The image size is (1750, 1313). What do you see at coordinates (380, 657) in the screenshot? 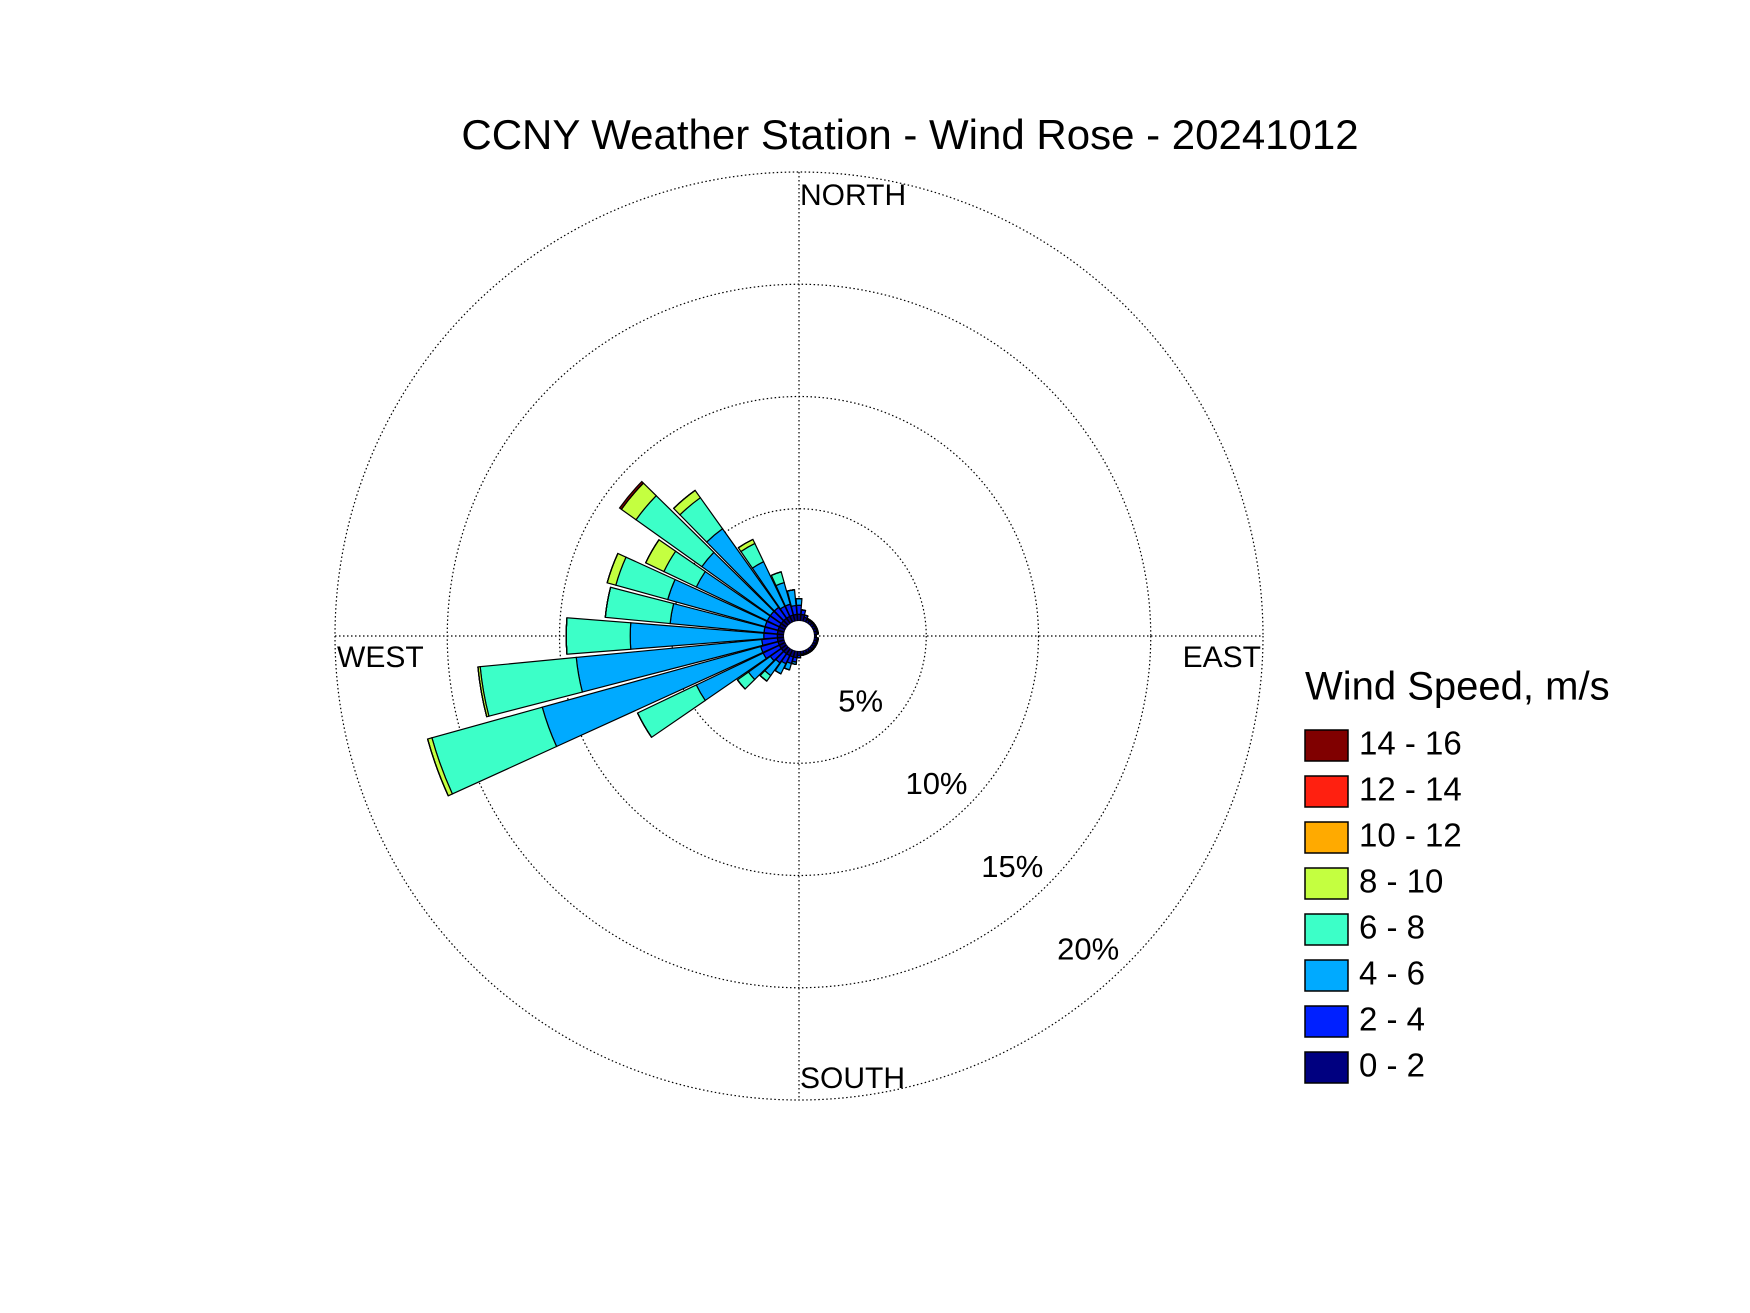
I see `direction-label: WEST` at bounding box center [380, 657].